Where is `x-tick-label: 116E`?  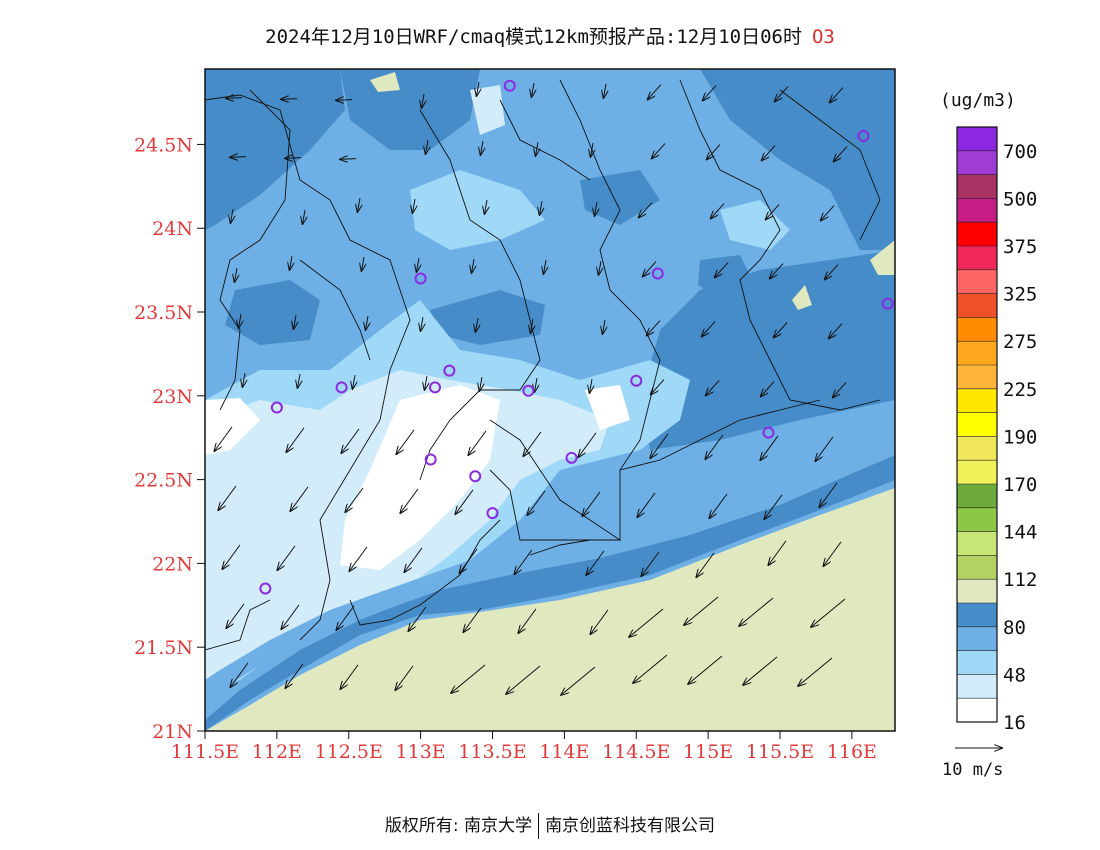
x-tick-label: 116E is located at coordinates (852, 752).